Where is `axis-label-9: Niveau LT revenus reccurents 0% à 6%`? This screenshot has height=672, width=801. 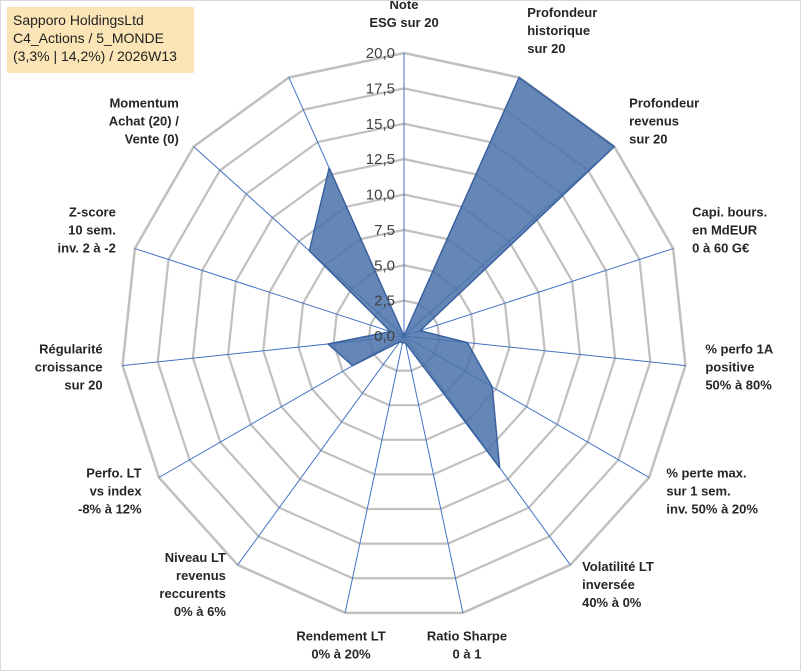
axis-label-9: Niveau LT revenus reccurents 0% à 6% is located at coordinates (192, 584).